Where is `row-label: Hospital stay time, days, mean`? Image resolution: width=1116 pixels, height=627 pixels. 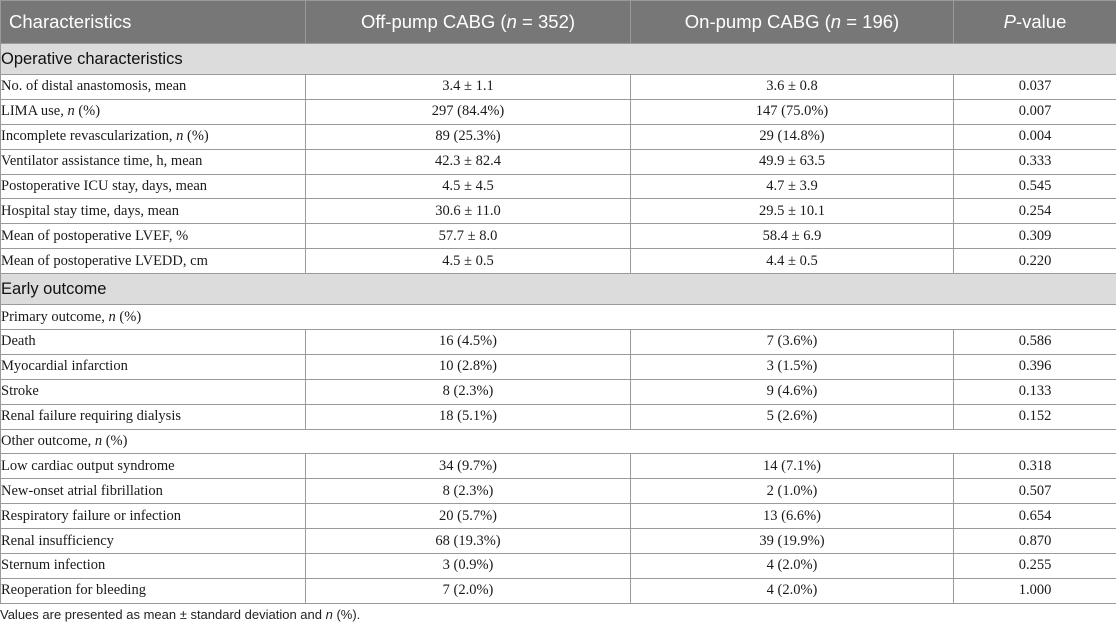
row-label: Hospital stay time, days, mean is located at coordinates (153, 211).